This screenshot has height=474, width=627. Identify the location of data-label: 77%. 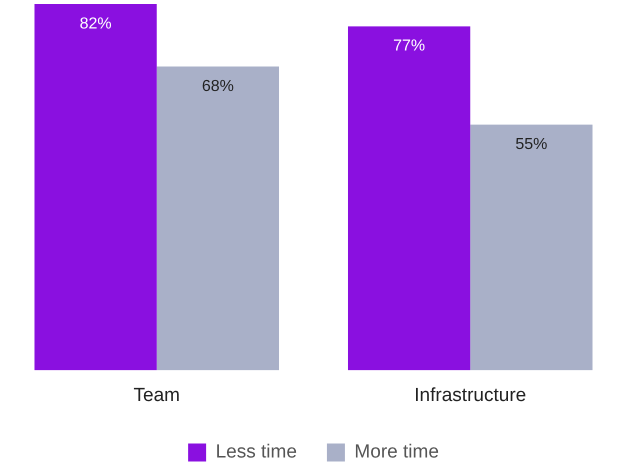
(409, 46).